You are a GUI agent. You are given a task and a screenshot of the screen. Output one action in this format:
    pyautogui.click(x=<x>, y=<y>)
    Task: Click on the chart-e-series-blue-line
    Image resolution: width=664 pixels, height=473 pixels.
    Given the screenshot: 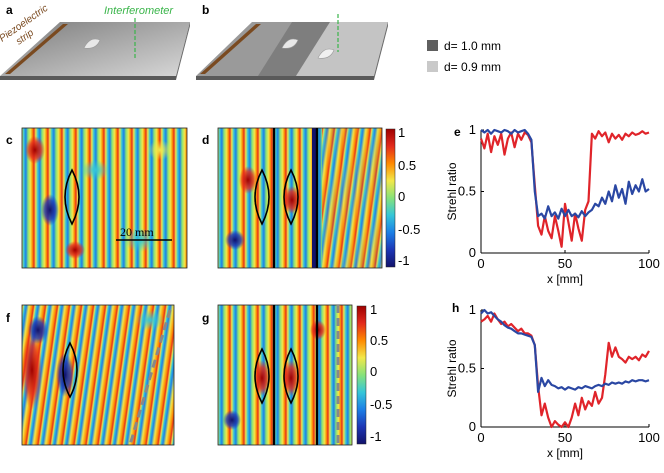 What is the action you would take?
    pyautogui.click(x=565, y=174)
    